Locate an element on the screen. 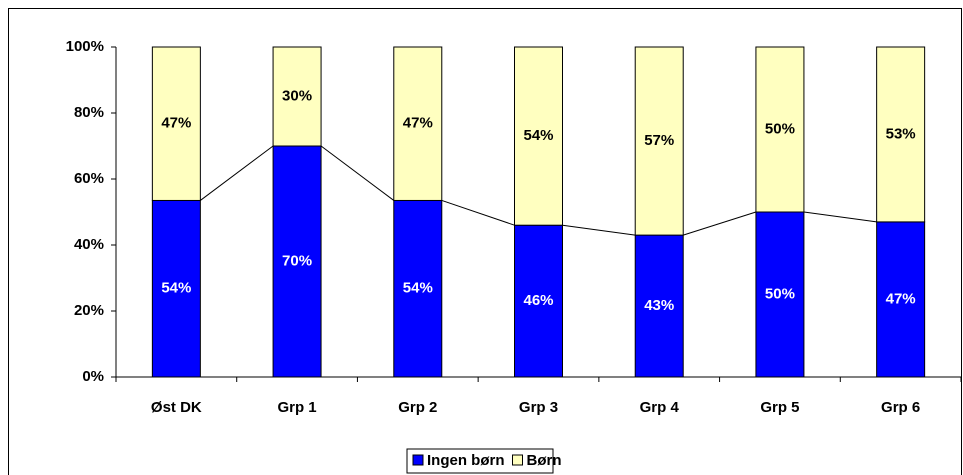 The height and width of the screenshot is (475, 963). legend-label: Børn is located at coordinates (544, 460).